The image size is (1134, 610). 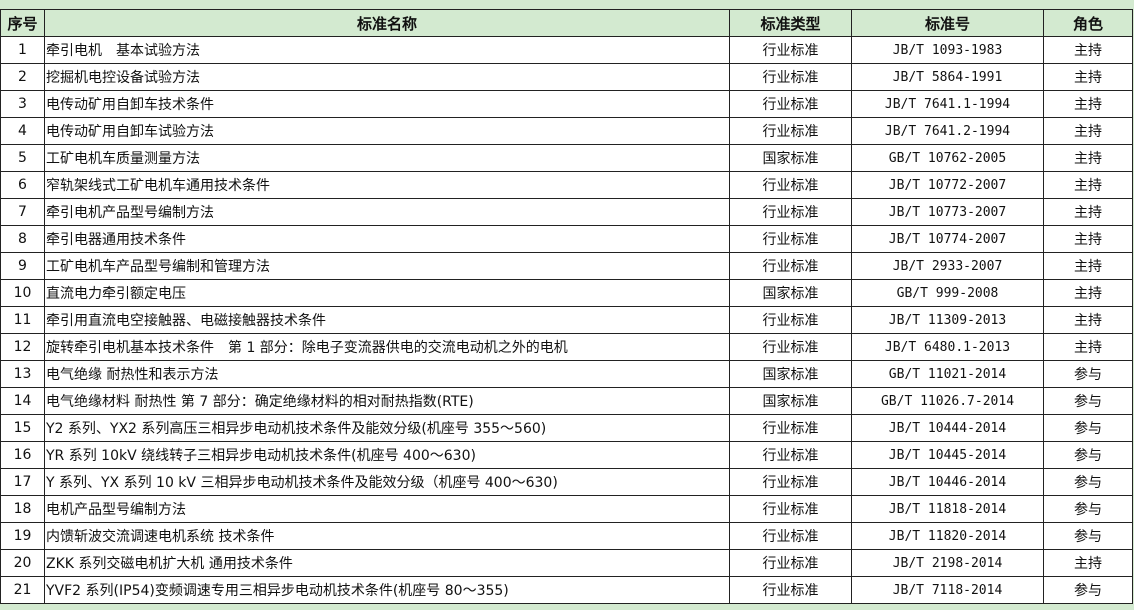 What do you see at coordinates (22, 482) in the screenshot?
I see `cell-index: 17` at bounding box center [22, 482].